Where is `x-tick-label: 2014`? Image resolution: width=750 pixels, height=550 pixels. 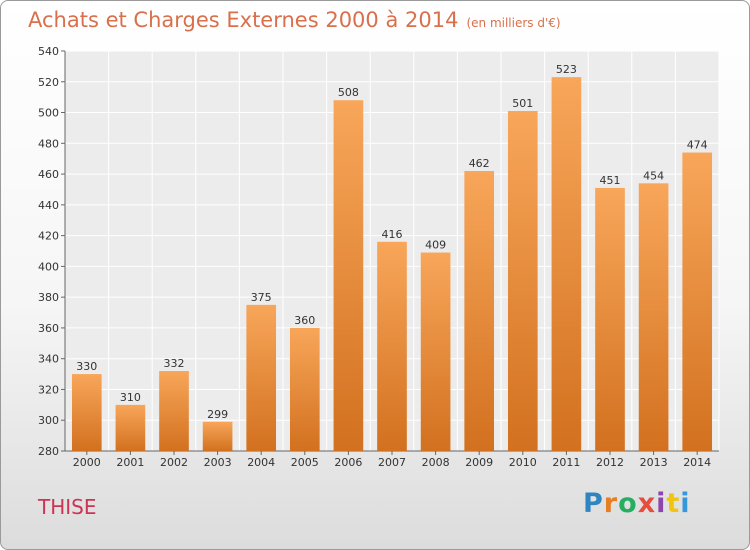 x-tick-label: 2014 is located at coordinates (697, 462).